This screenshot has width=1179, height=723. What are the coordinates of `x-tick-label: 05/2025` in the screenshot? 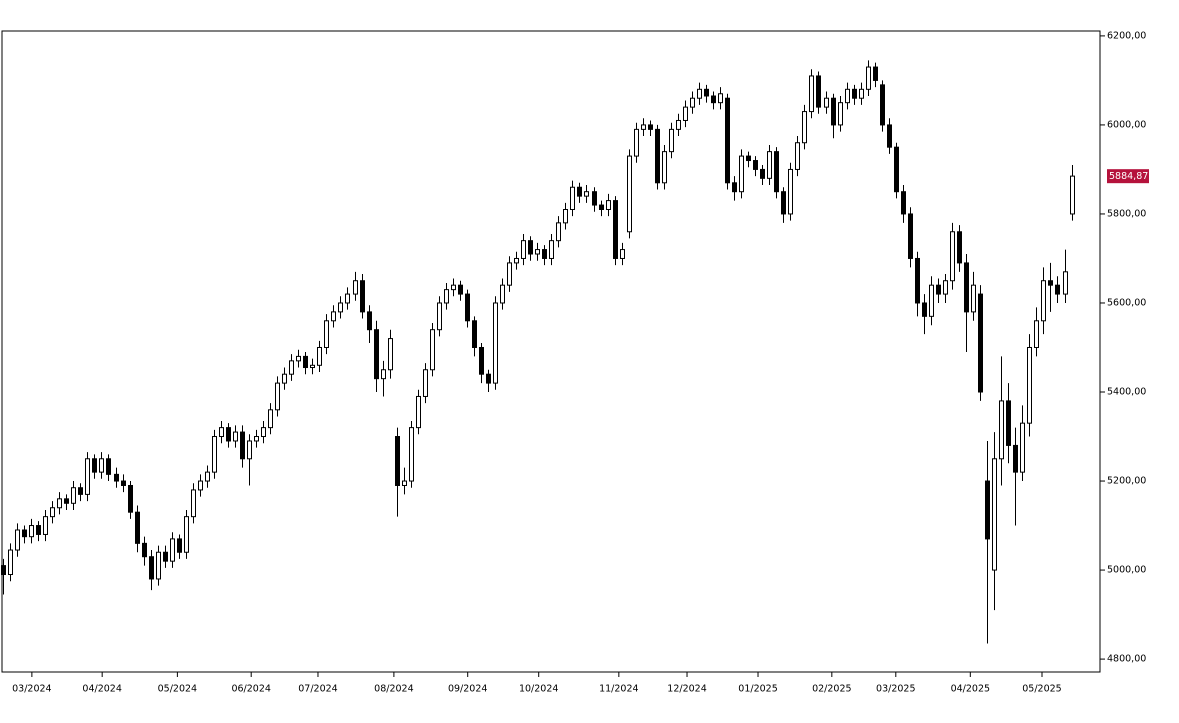 It's located at (1041, 689).